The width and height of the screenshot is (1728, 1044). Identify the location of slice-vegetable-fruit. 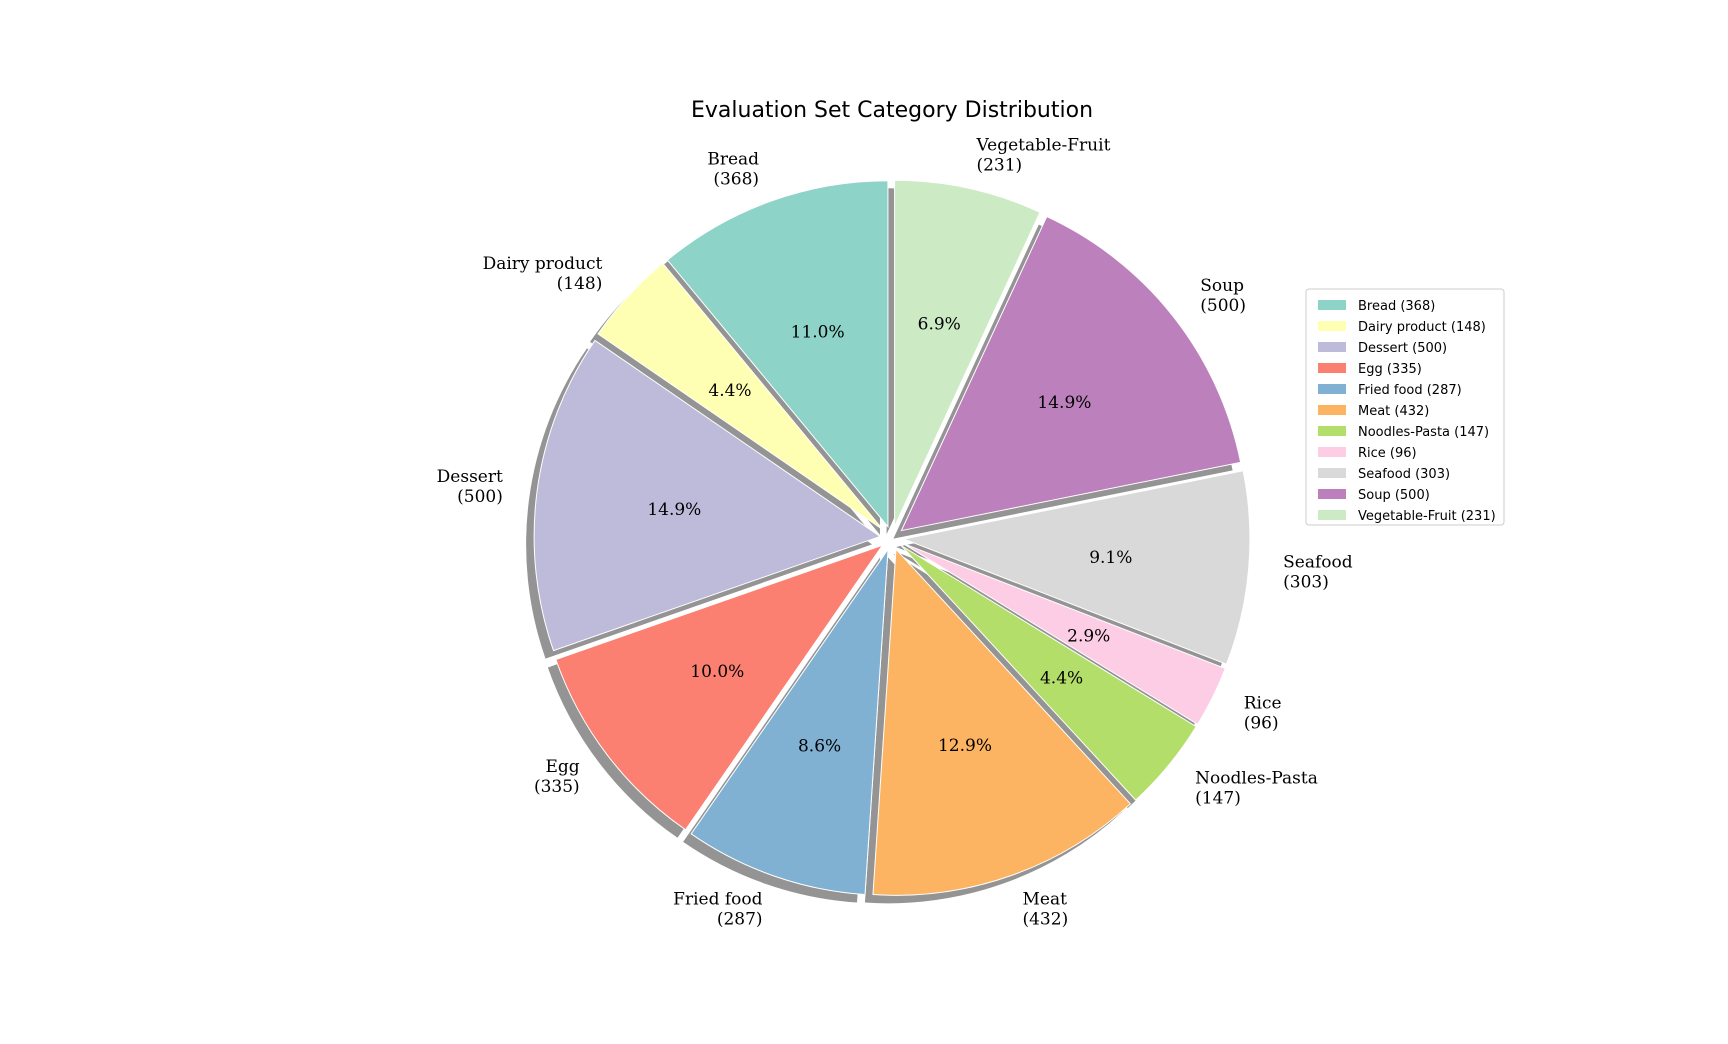
(967, 353).